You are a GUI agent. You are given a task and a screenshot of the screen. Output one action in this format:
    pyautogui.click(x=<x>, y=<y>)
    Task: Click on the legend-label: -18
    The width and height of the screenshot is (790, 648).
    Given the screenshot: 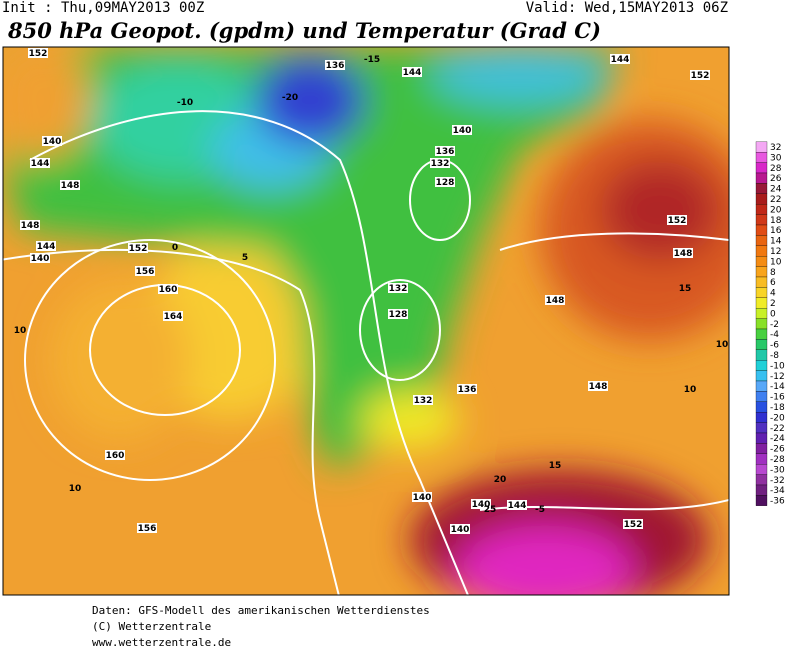 What is the action you would take?
    pyautogui.click(x=777, y=408)
    